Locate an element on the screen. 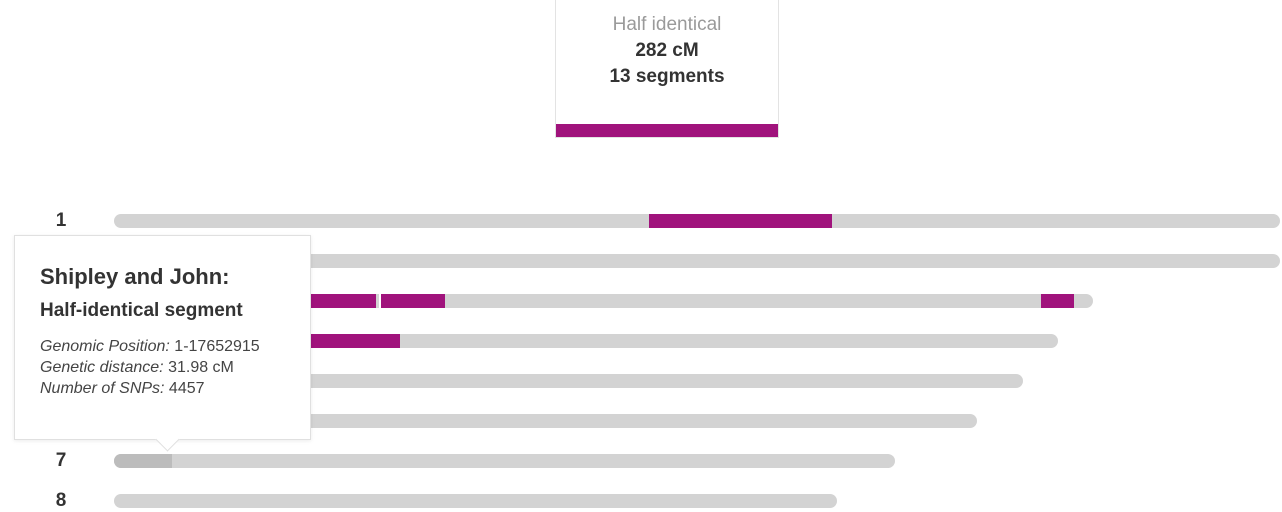  chromosome-label: 7 is located at coordinates (61, 460).